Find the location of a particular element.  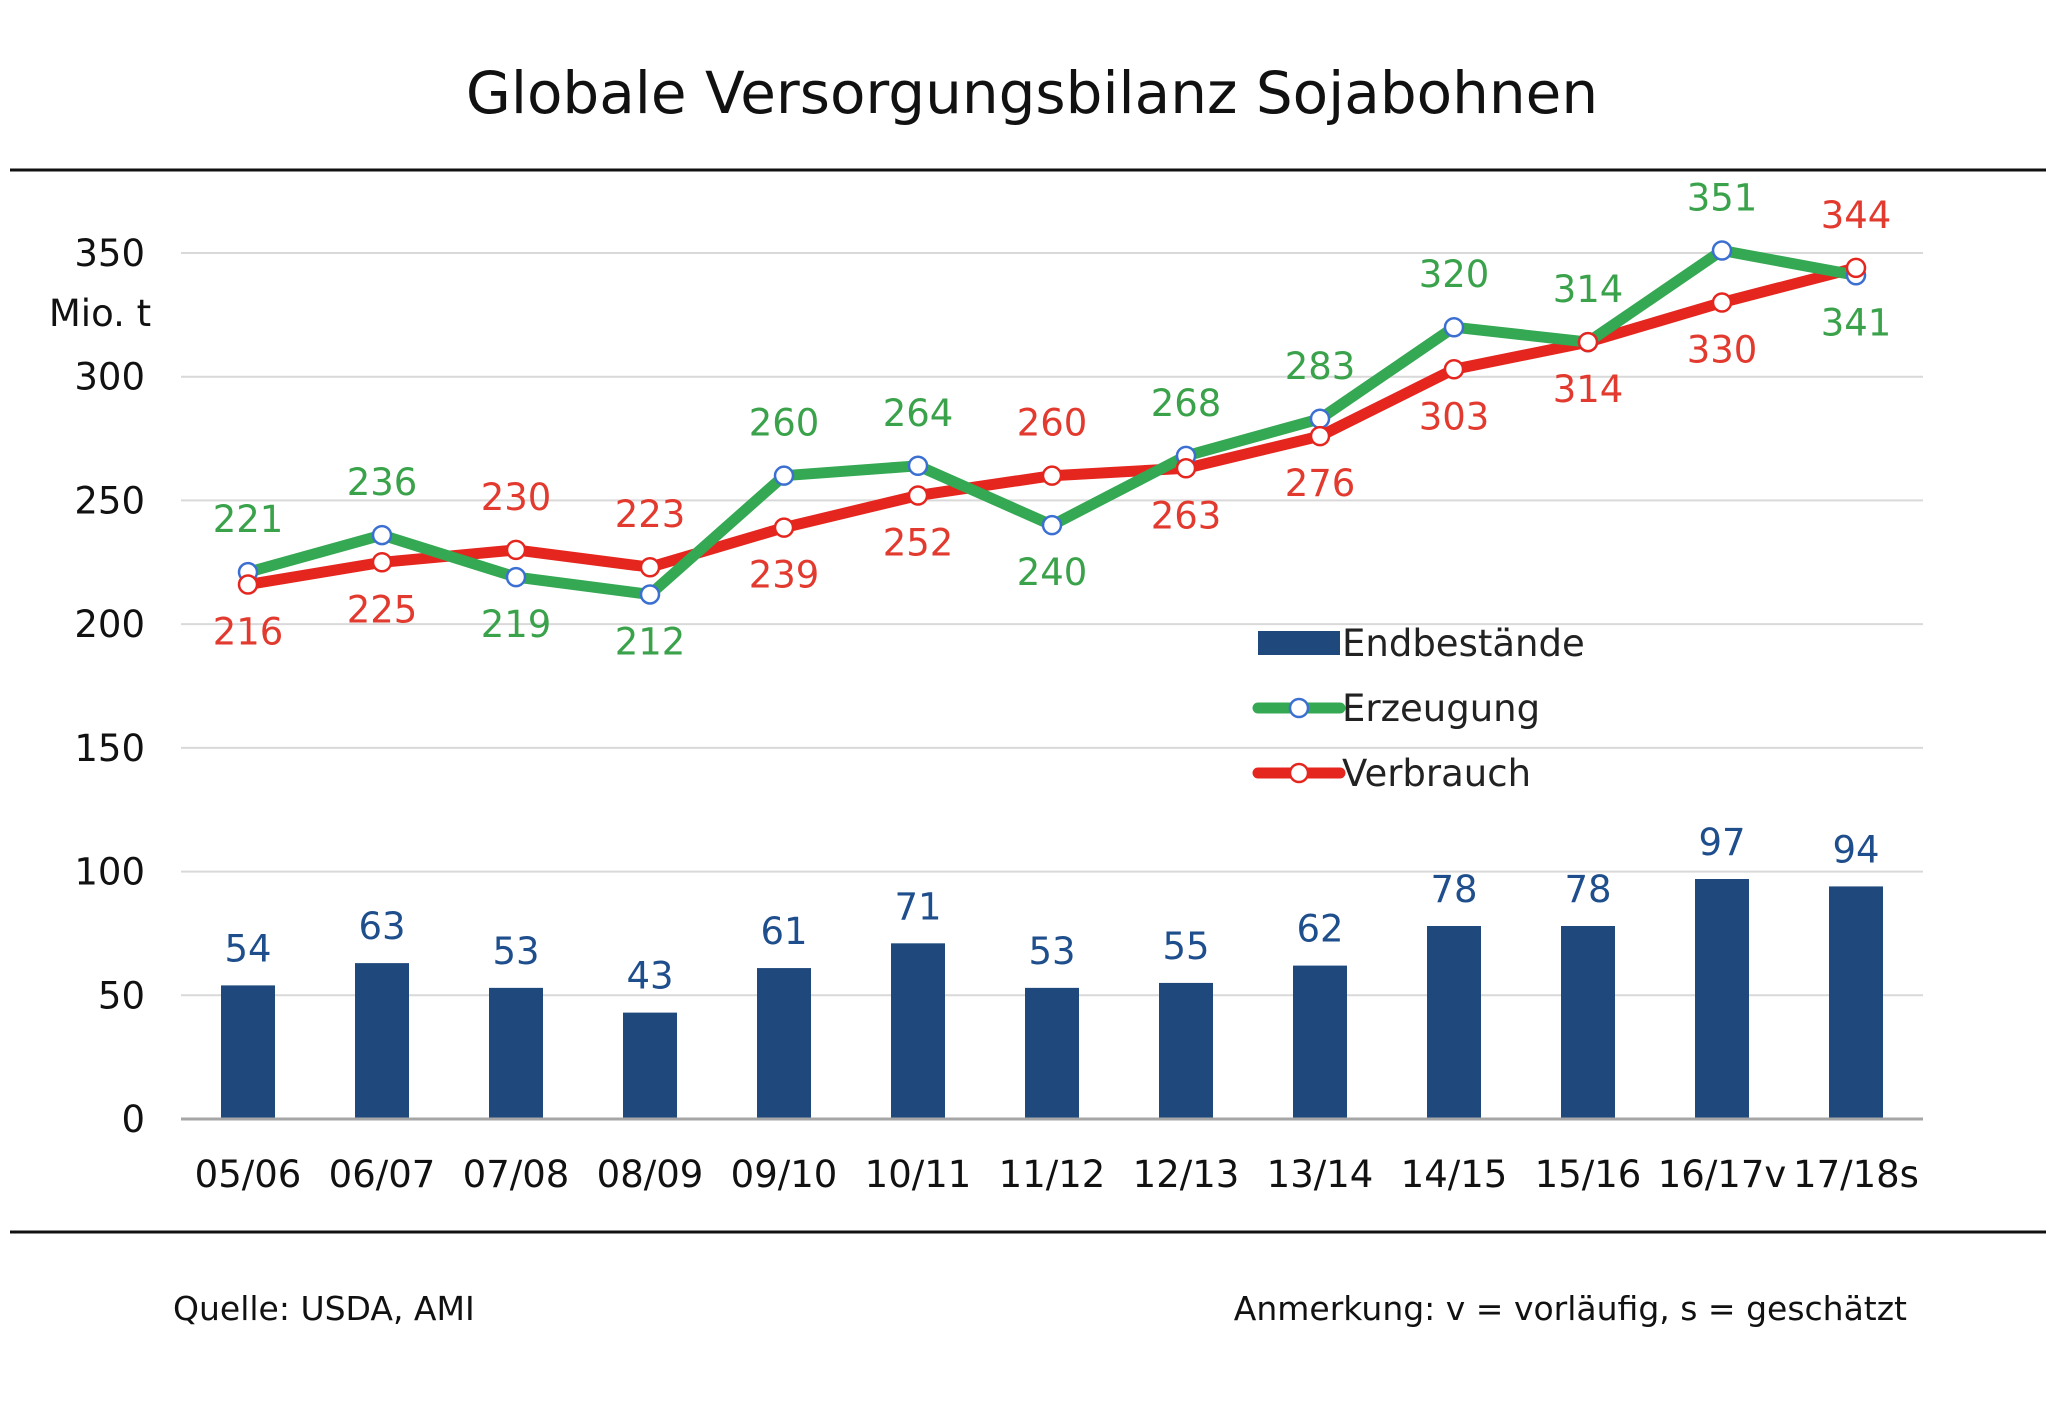

y-tick-label: 300 is located at coordinates (109, 377).